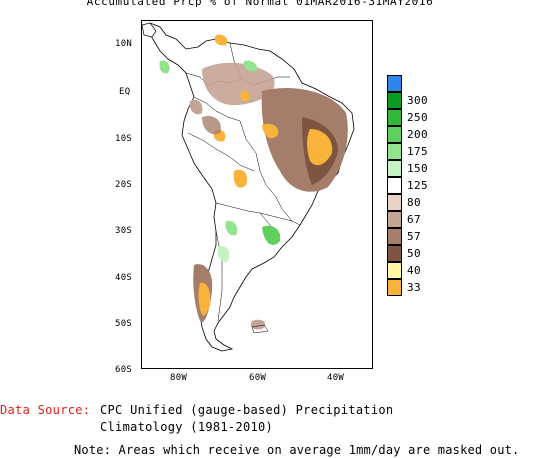 The width and height of the screenshot is (537, 458). Describe the element at coordinates (414, 287) in the screenshot. I see `legend-label: 33` at that location.